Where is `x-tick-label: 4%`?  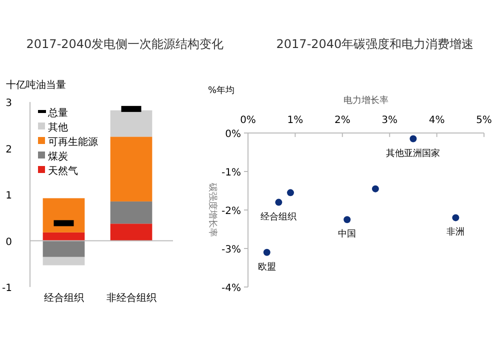 x-tick-label: 4% is located at coordinates (436, 120).